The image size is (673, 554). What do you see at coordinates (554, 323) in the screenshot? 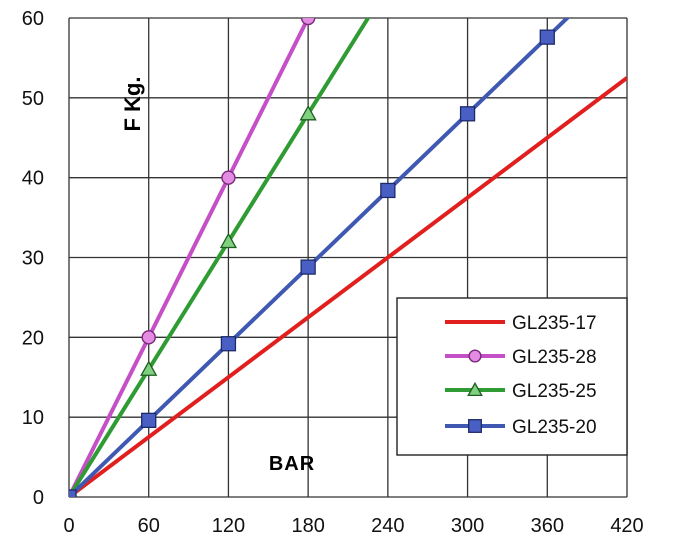
I see `legend-label: GL235-17` at bounding box center [554, 323].